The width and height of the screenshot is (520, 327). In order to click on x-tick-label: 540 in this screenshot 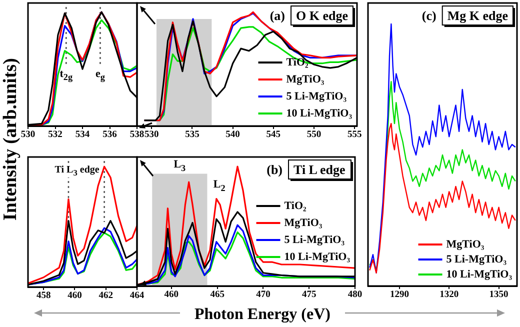, I will do `click(233, 135)`.